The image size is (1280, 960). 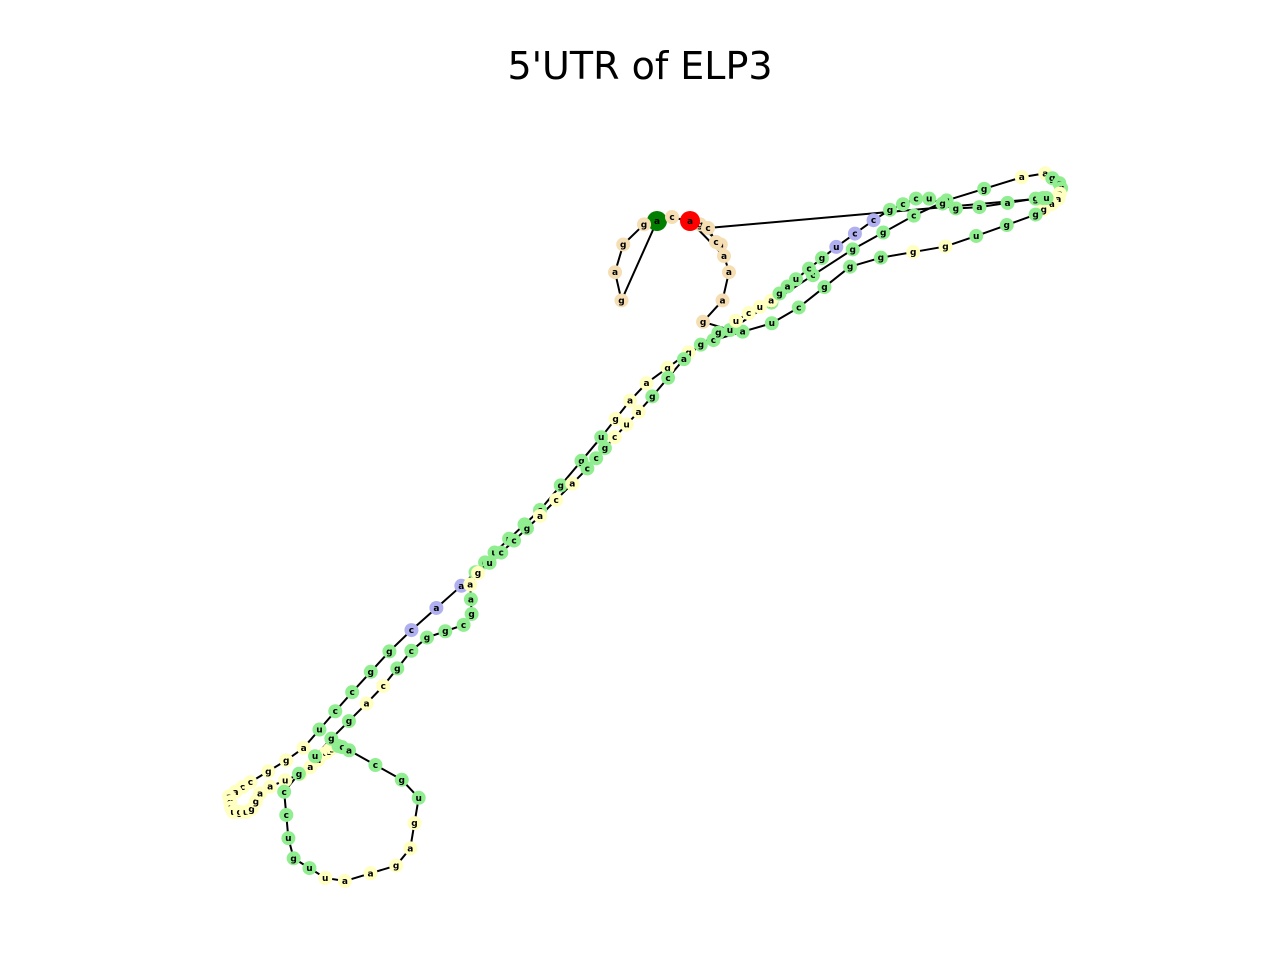 I want to click on backbone-segment, so click(x=877, y=213).